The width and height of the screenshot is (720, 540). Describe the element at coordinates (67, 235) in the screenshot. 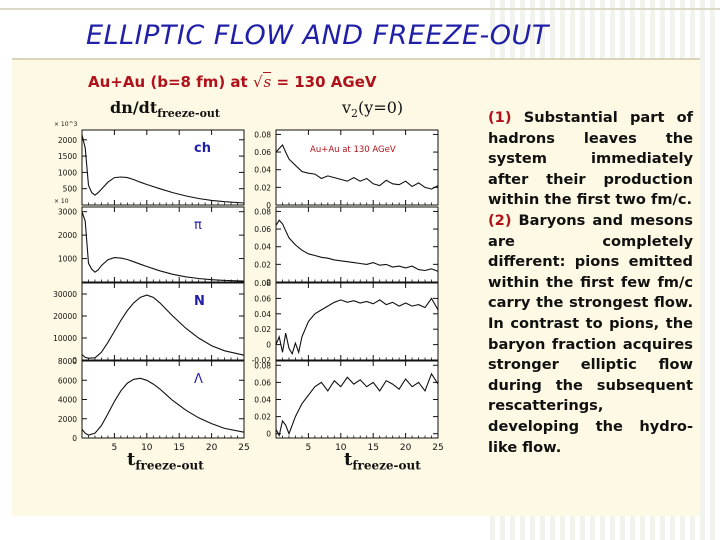

I see `dndt-pi-ytick-label: 2000` at that location.